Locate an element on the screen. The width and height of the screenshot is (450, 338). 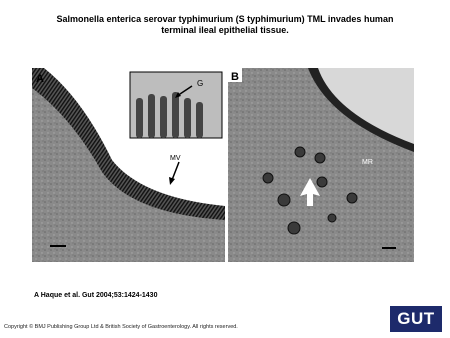
annotation: MR is located at coordinates (367, 162).